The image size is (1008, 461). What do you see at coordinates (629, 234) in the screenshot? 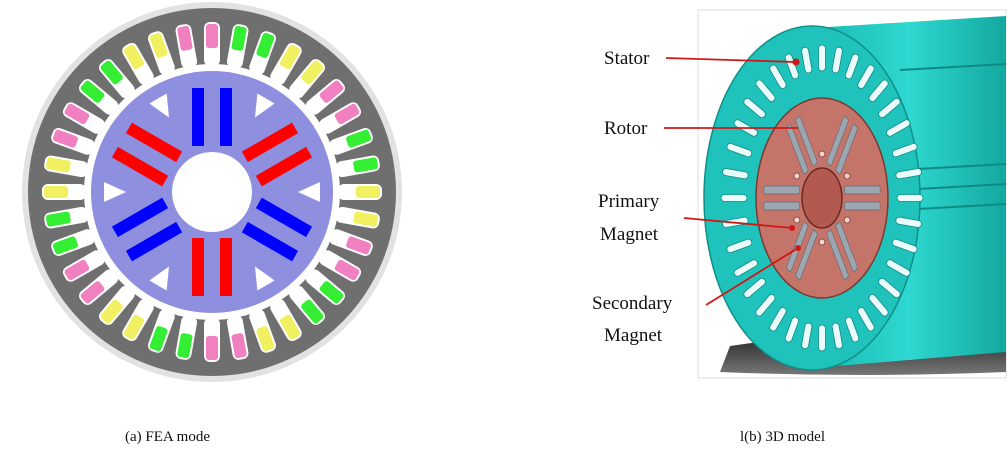
I see `label-primary-line2: Magnet` at bounding box center [629, 234].